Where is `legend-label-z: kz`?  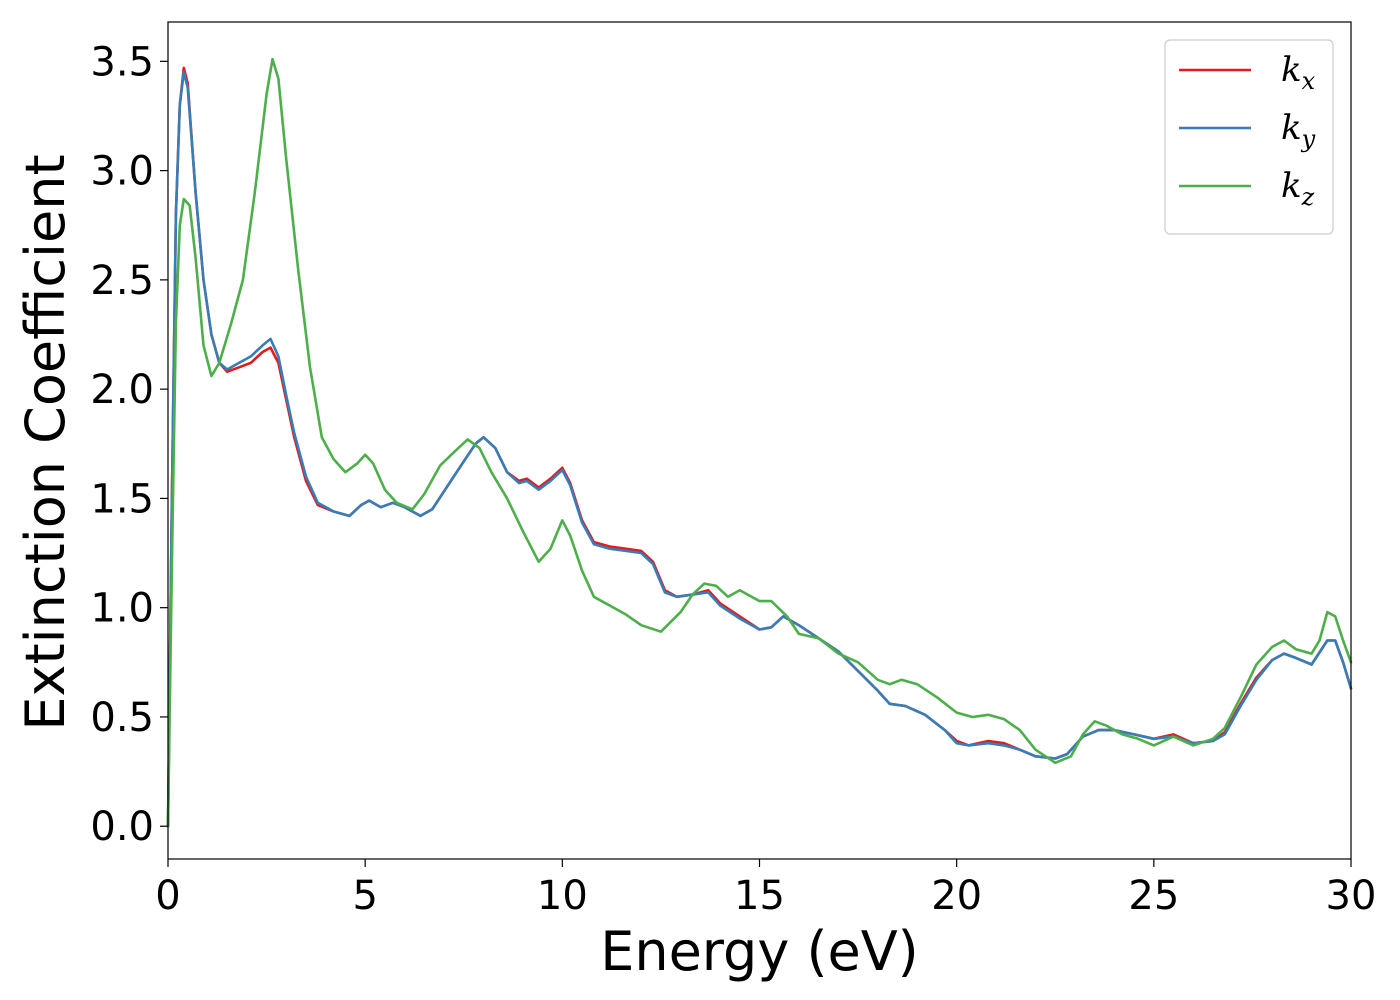 legend-label-z: kz is located at coordinates (1298, 188).